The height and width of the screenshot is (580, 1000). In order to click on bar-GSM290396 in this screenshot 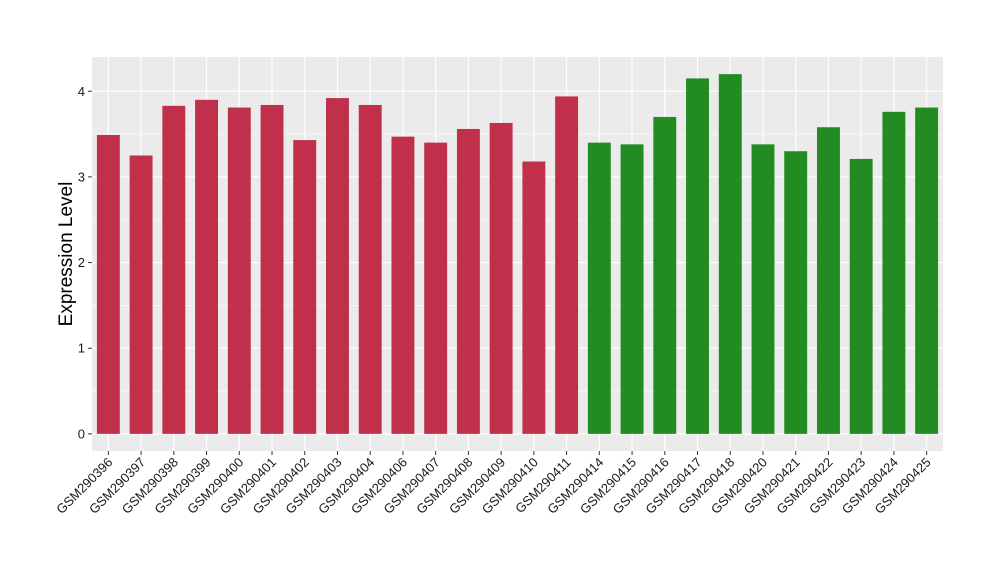, I will do `click(108, 284)`.